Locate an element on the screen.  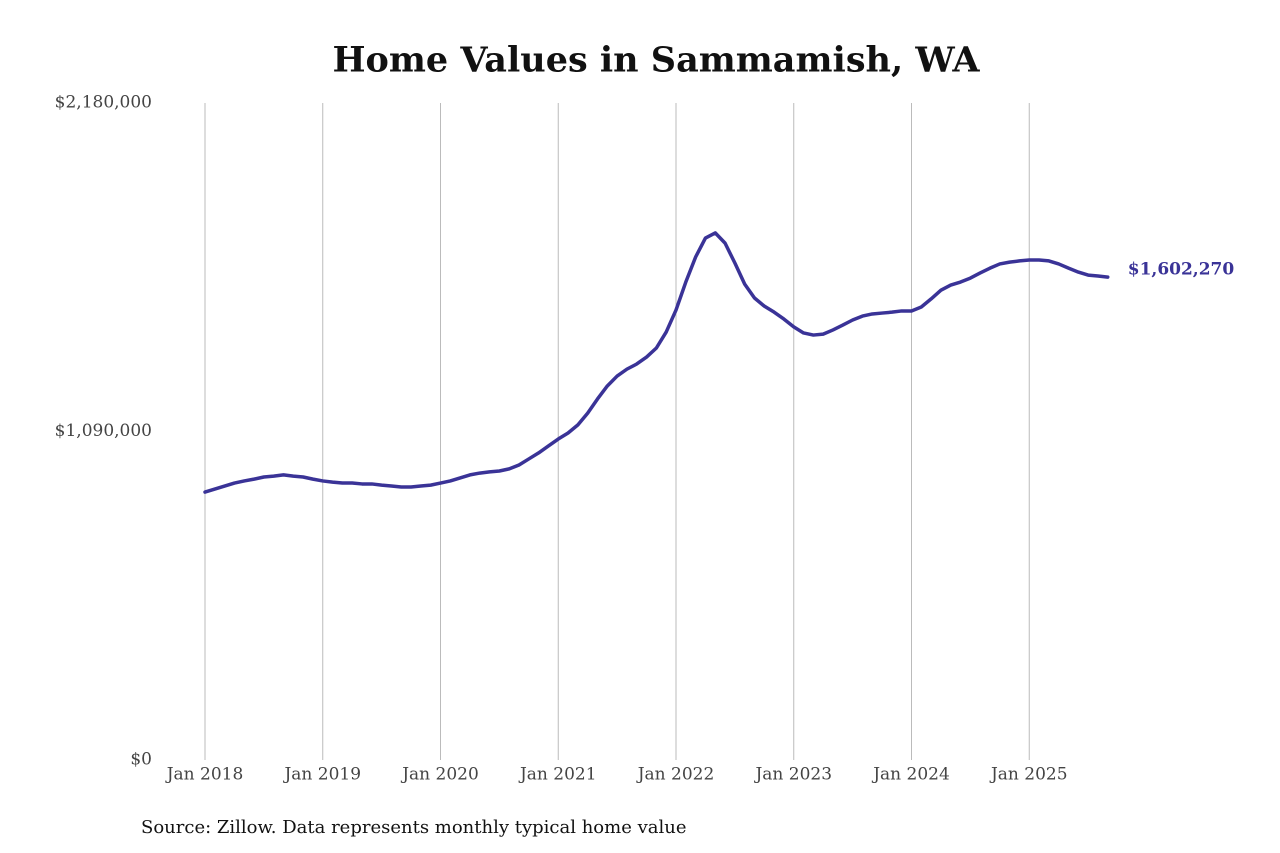
x-tick-label: Jan 2023 is located at coordinates (792, 775).